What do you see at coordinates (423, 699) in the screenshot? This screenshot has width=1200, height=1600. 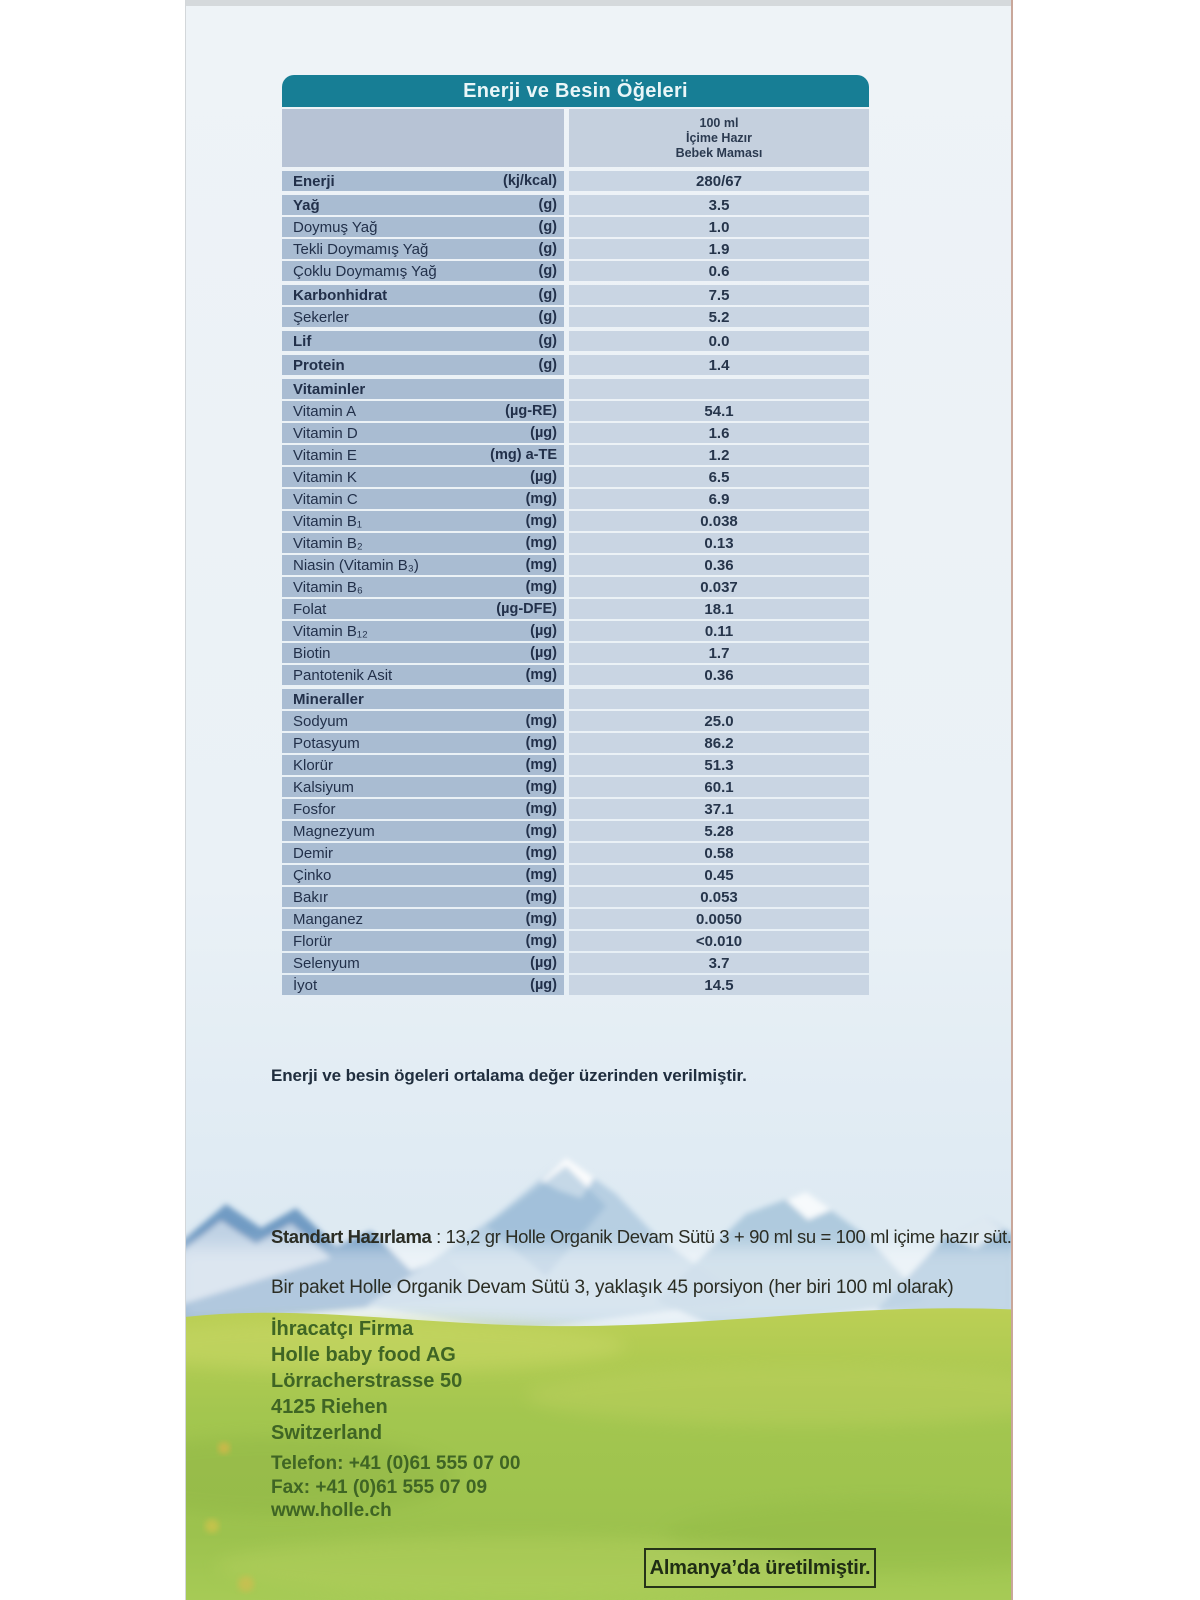 I see `nutrient-label-cell: Mineraller` at bounding box center [423, 699].